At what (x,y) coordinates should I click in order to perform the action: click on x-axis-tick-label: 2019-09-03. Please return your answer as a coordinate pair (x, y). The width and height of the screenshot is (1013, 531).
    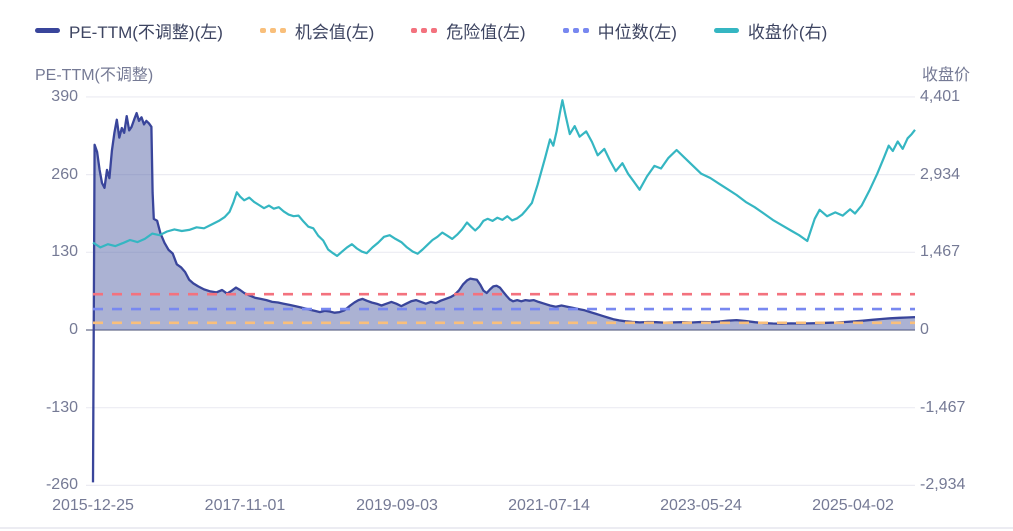
    Looking at the image, I should click on (397, 505).